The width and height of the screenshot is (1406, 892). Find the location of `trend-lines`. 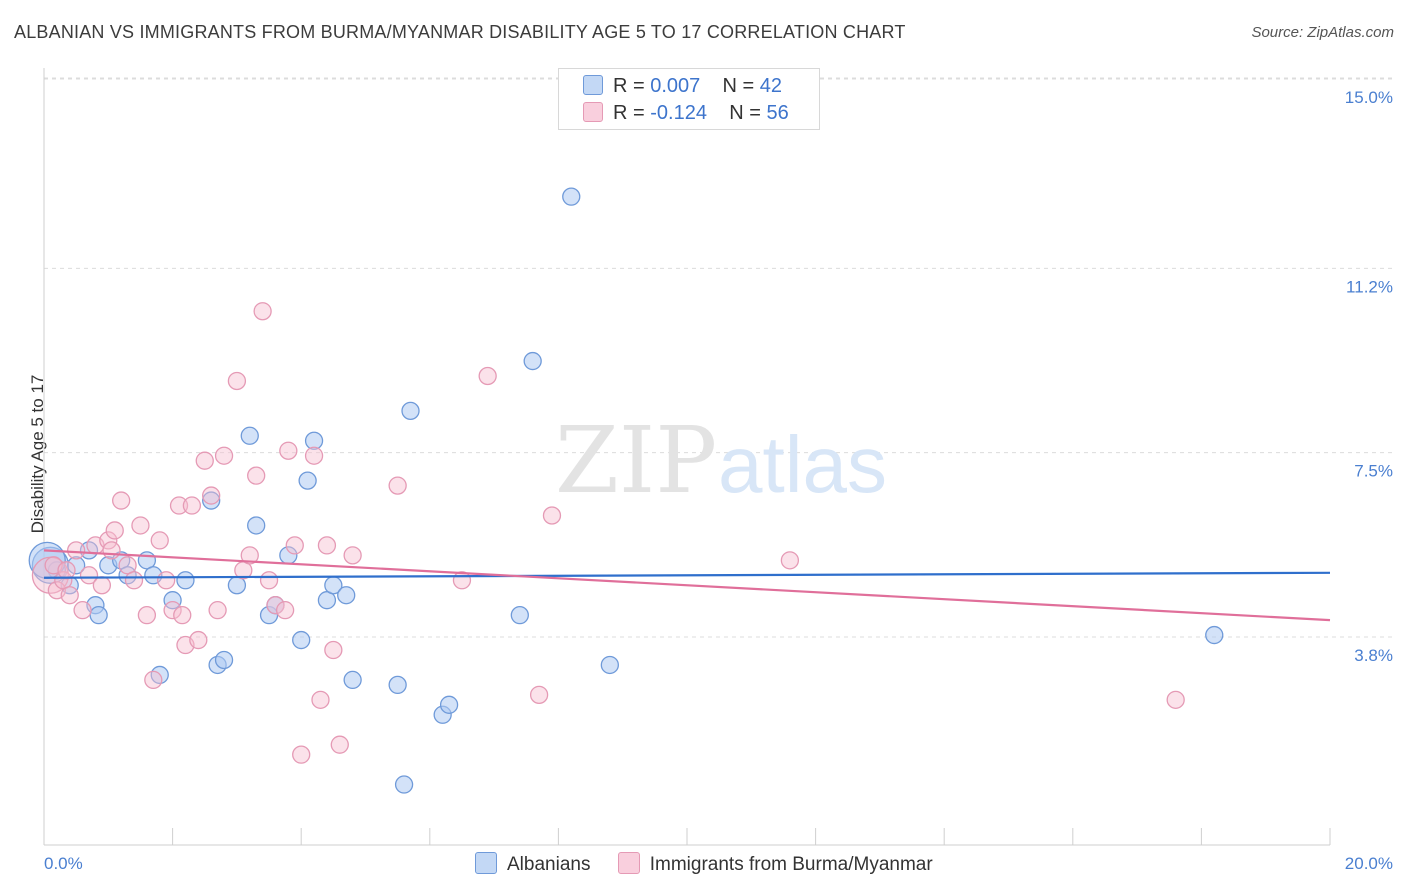

trend-lines is located at coordinates (687, 585).